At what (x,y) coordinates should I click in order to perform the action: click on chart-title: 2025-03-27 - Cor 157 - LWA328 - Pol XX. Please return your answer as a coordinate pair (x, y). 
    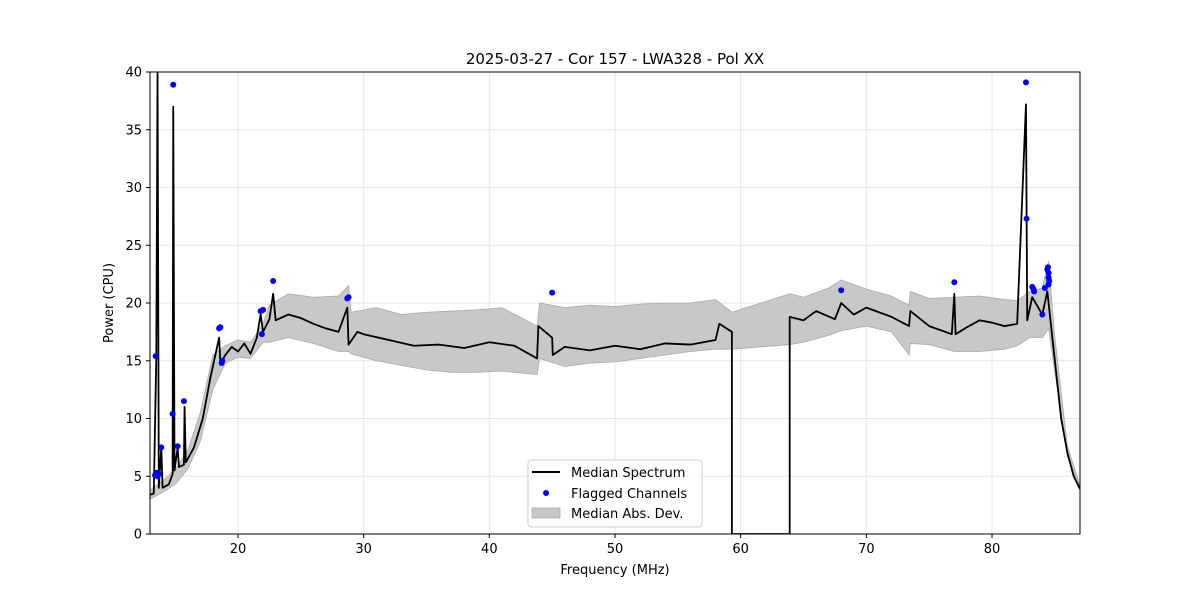
    Looking at the image, I should click on (615, 59).